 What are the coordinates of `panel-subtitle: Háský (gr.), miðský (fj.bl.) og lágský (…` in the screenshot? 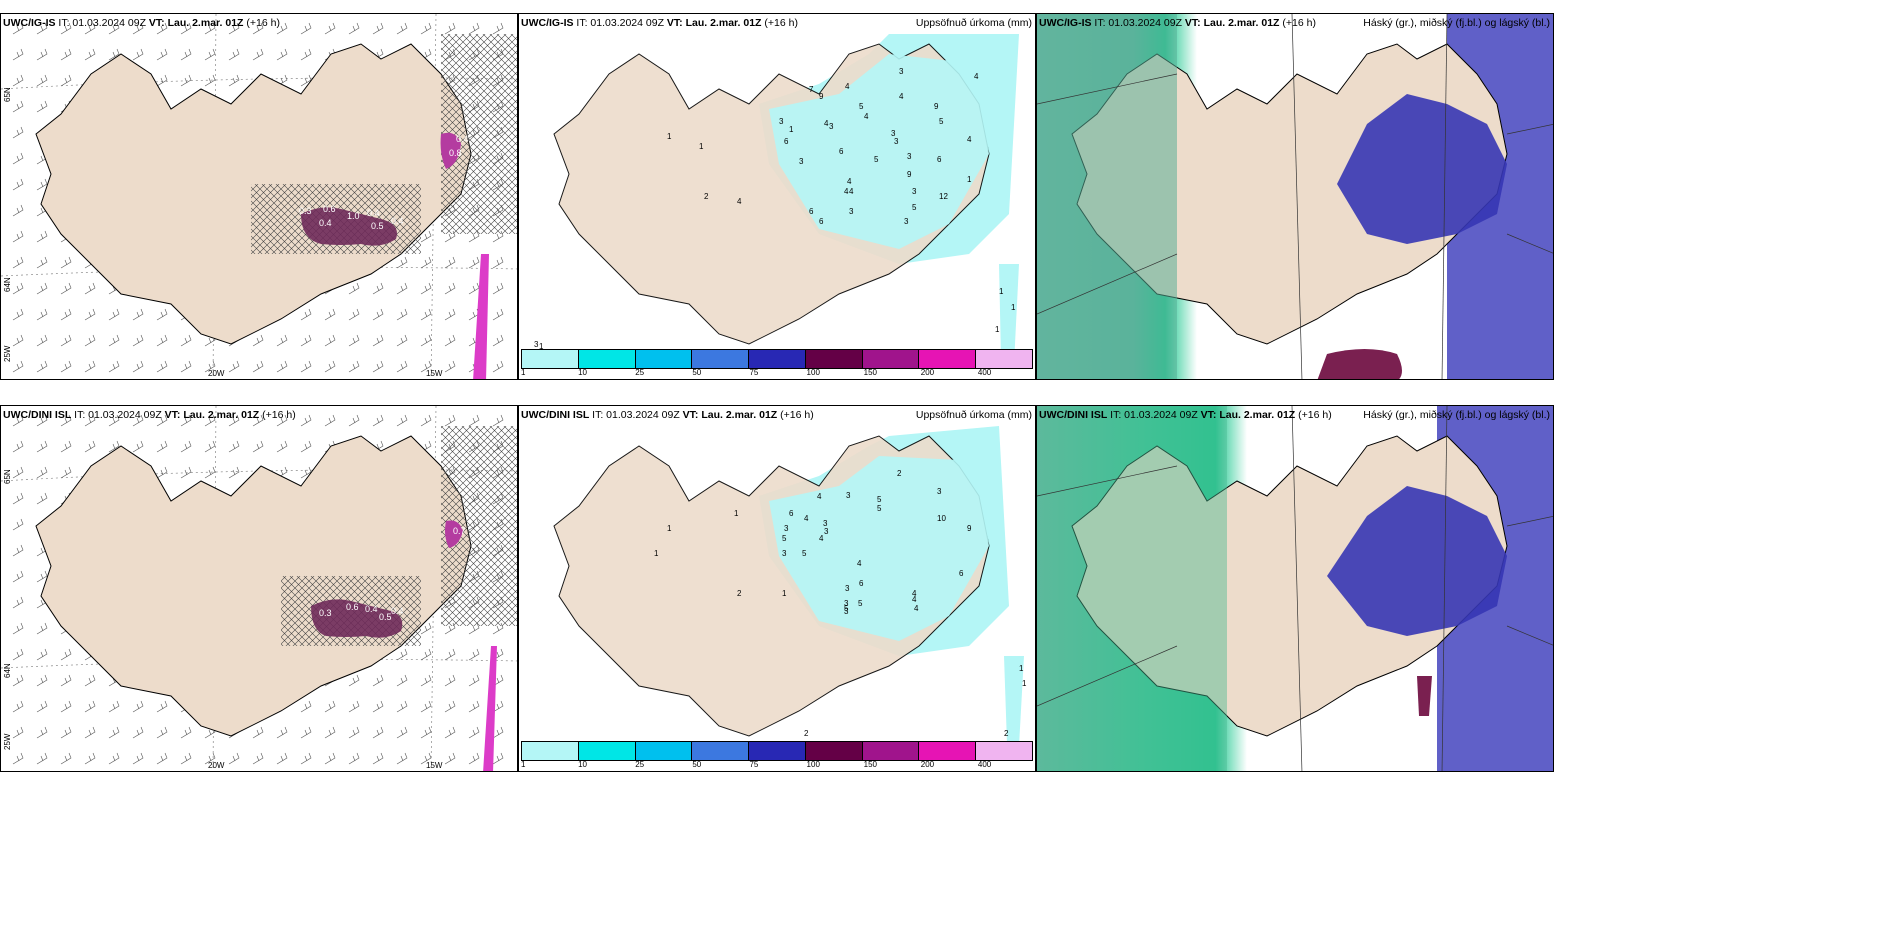 It's located at (1456, 415).